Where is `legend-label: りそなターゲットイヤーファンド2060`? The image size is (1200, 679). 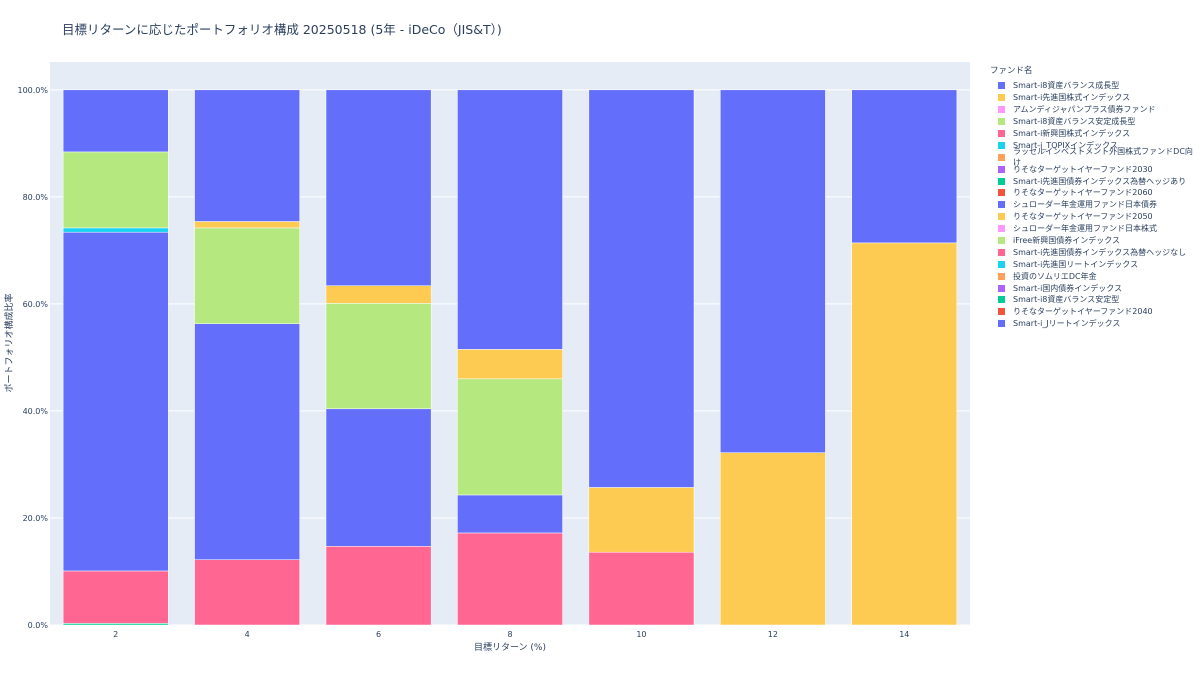
legend-label: りそなターゲットイヤーファンド2060 is located at coordinates (1083, 193).